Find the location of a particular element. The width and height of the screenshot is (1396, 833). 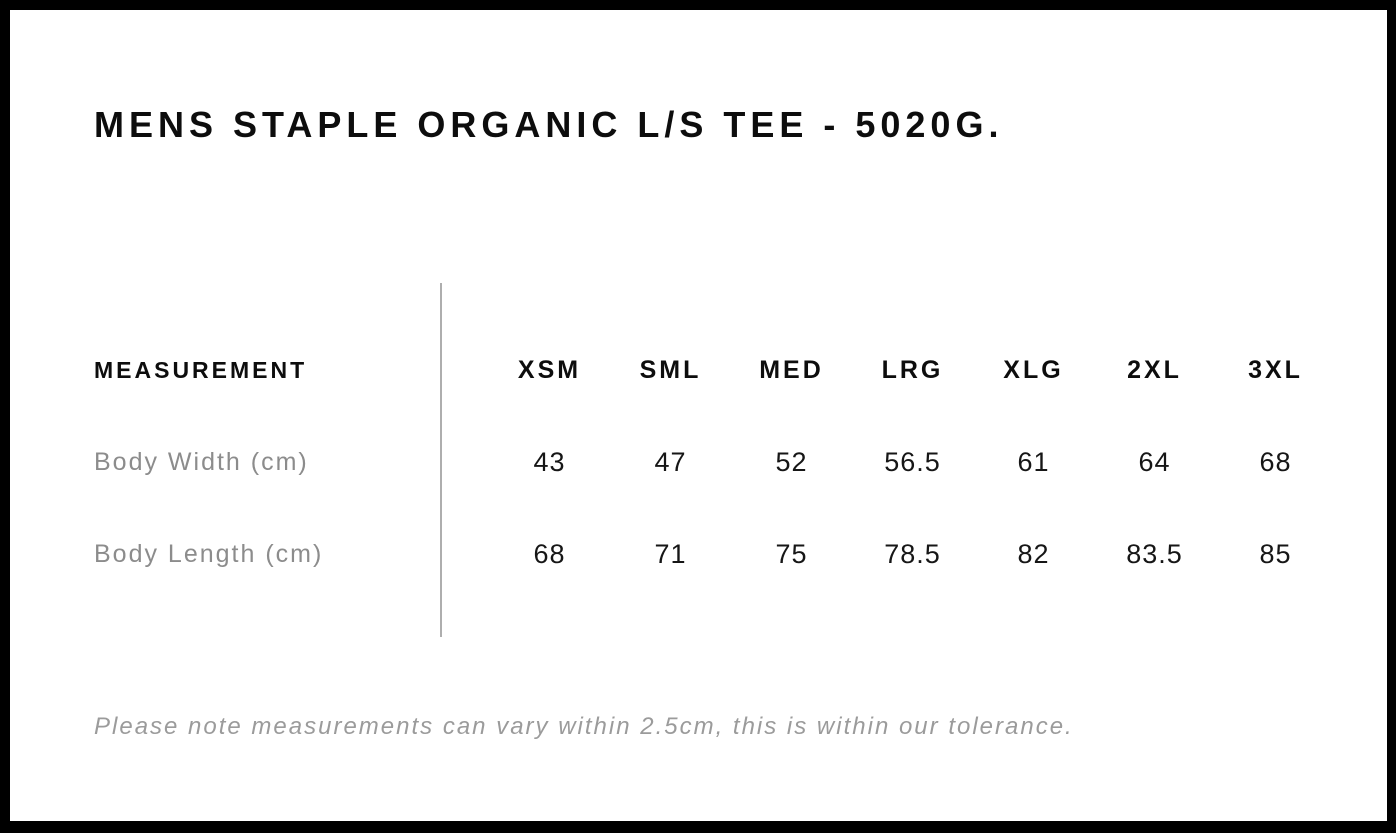

body-length-xlg: 82 is located at coordinates (1033, 553).